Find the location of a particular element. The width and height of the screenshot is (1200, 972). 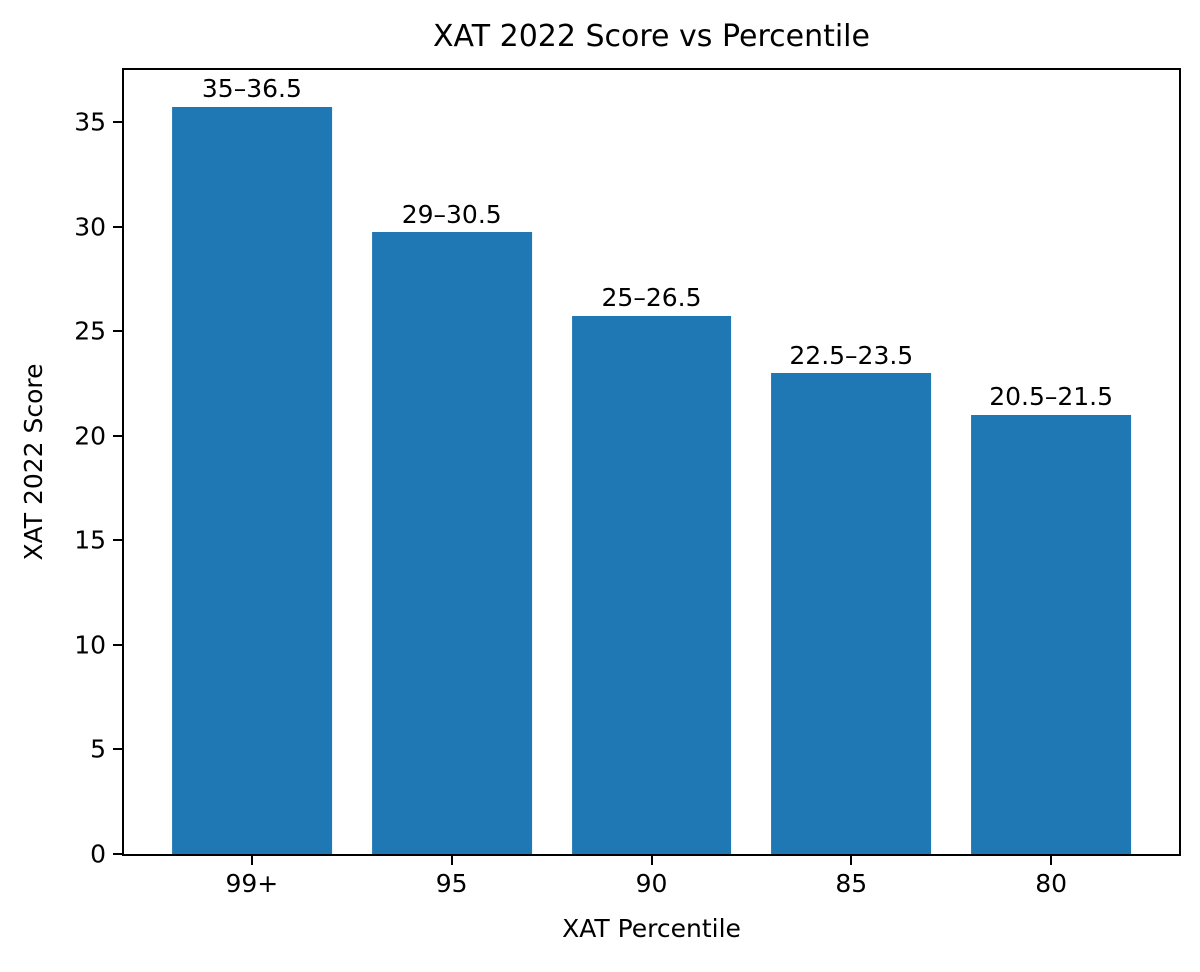

y-axis-label: XAT 2022 Score is located at coordinates (33, 462).